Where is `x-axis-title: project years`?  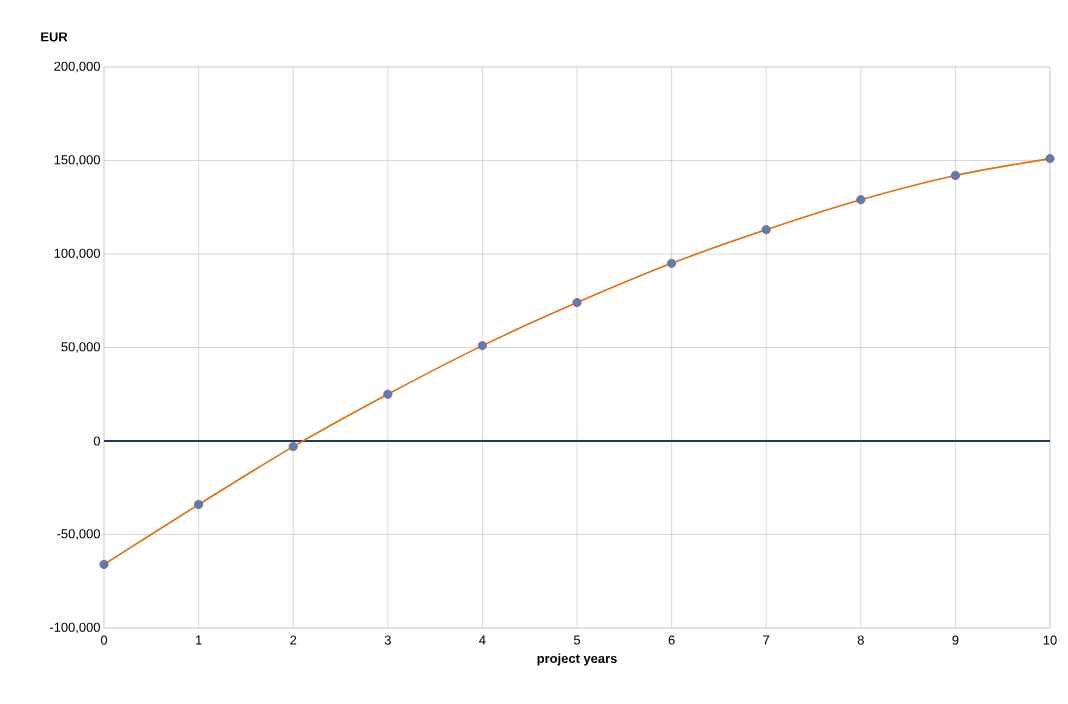 x-axis-title: project years is located at coordinates (577, 659).